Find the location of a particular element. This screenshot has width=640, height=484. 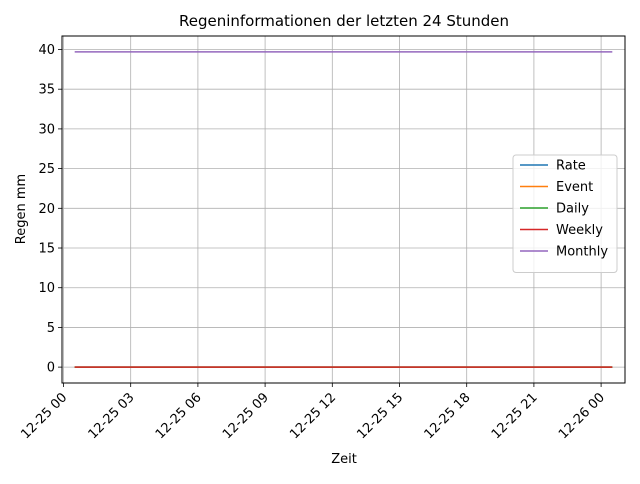

x-tick-label: 12-25 06 is located at coordinates (179, 416).